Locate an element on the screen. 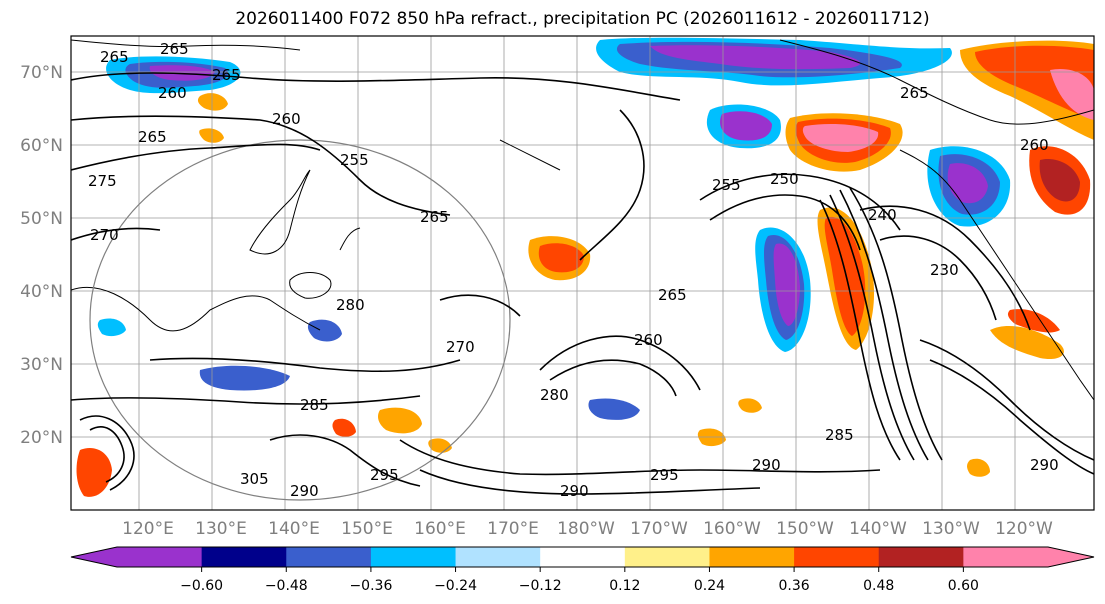 The image size is (1105, 604). colorbar-cells is located at coordinates (583, 557).